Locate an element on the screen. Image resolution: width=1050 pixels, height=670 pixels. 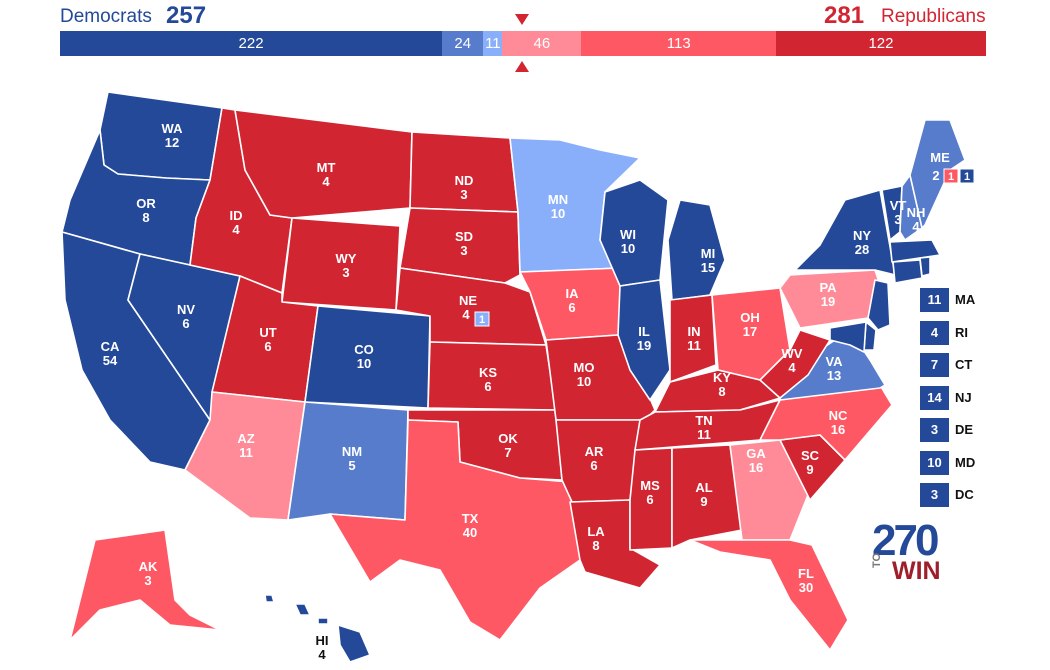
state-votes-AL: 9 is located at coordinates (703, 501).